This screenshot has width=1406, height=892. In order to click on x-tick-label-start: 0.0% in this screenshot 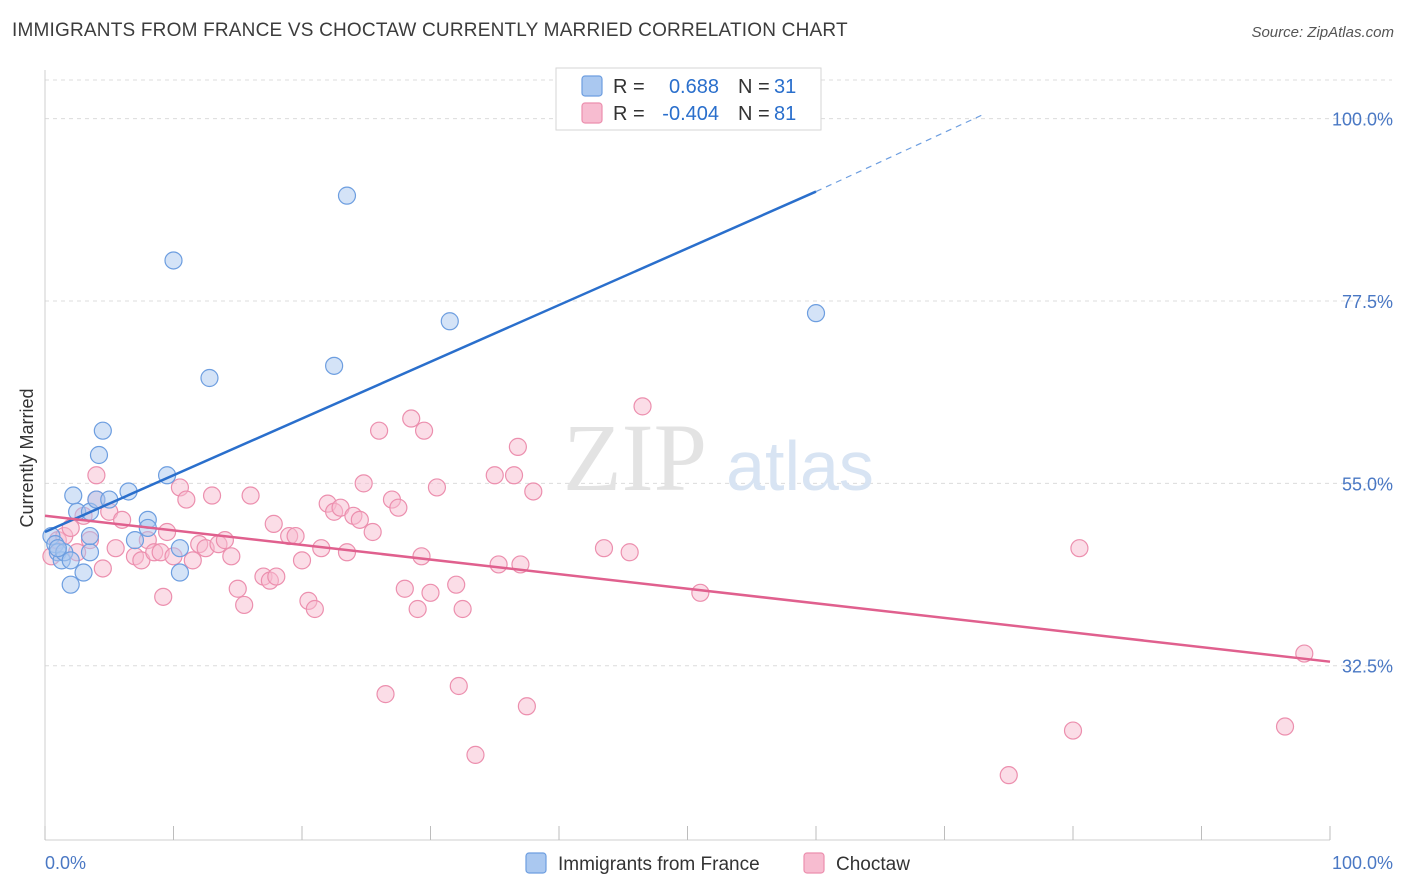, I will do `click(65, 863)`.